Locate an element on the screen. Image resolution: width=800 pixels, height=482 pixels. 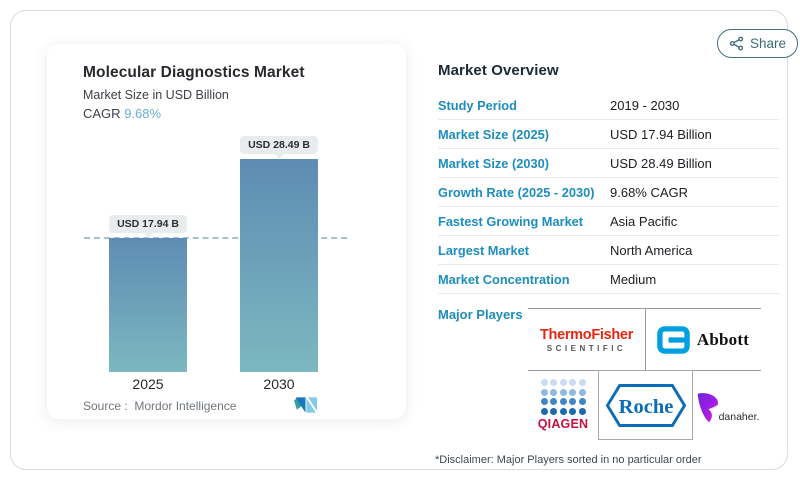
row-label: Fastest Growing Market is located at coordinates (511, 221).